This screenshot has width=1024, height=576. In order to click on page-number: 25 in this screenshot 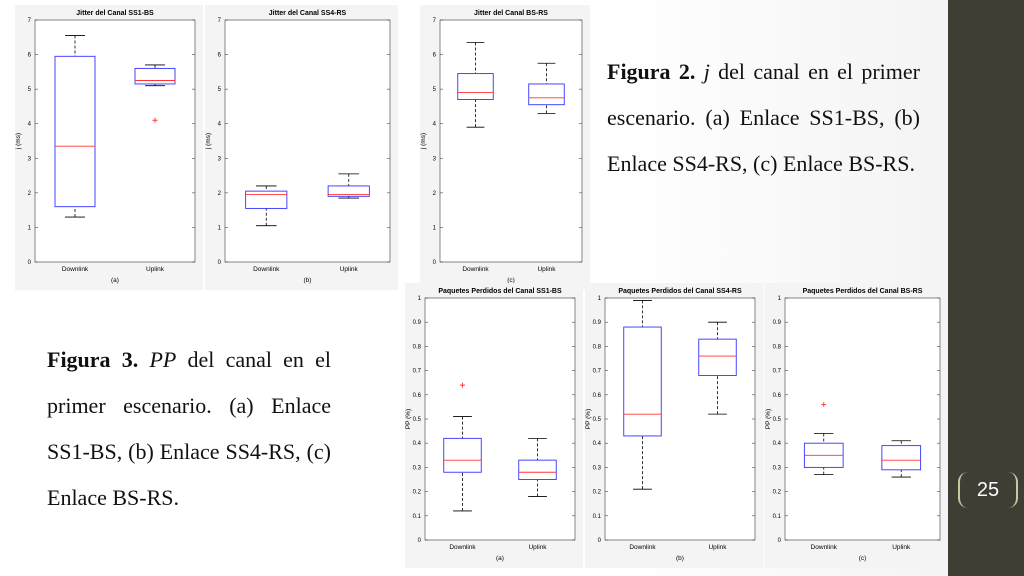, I will do `click(988, 490)`.